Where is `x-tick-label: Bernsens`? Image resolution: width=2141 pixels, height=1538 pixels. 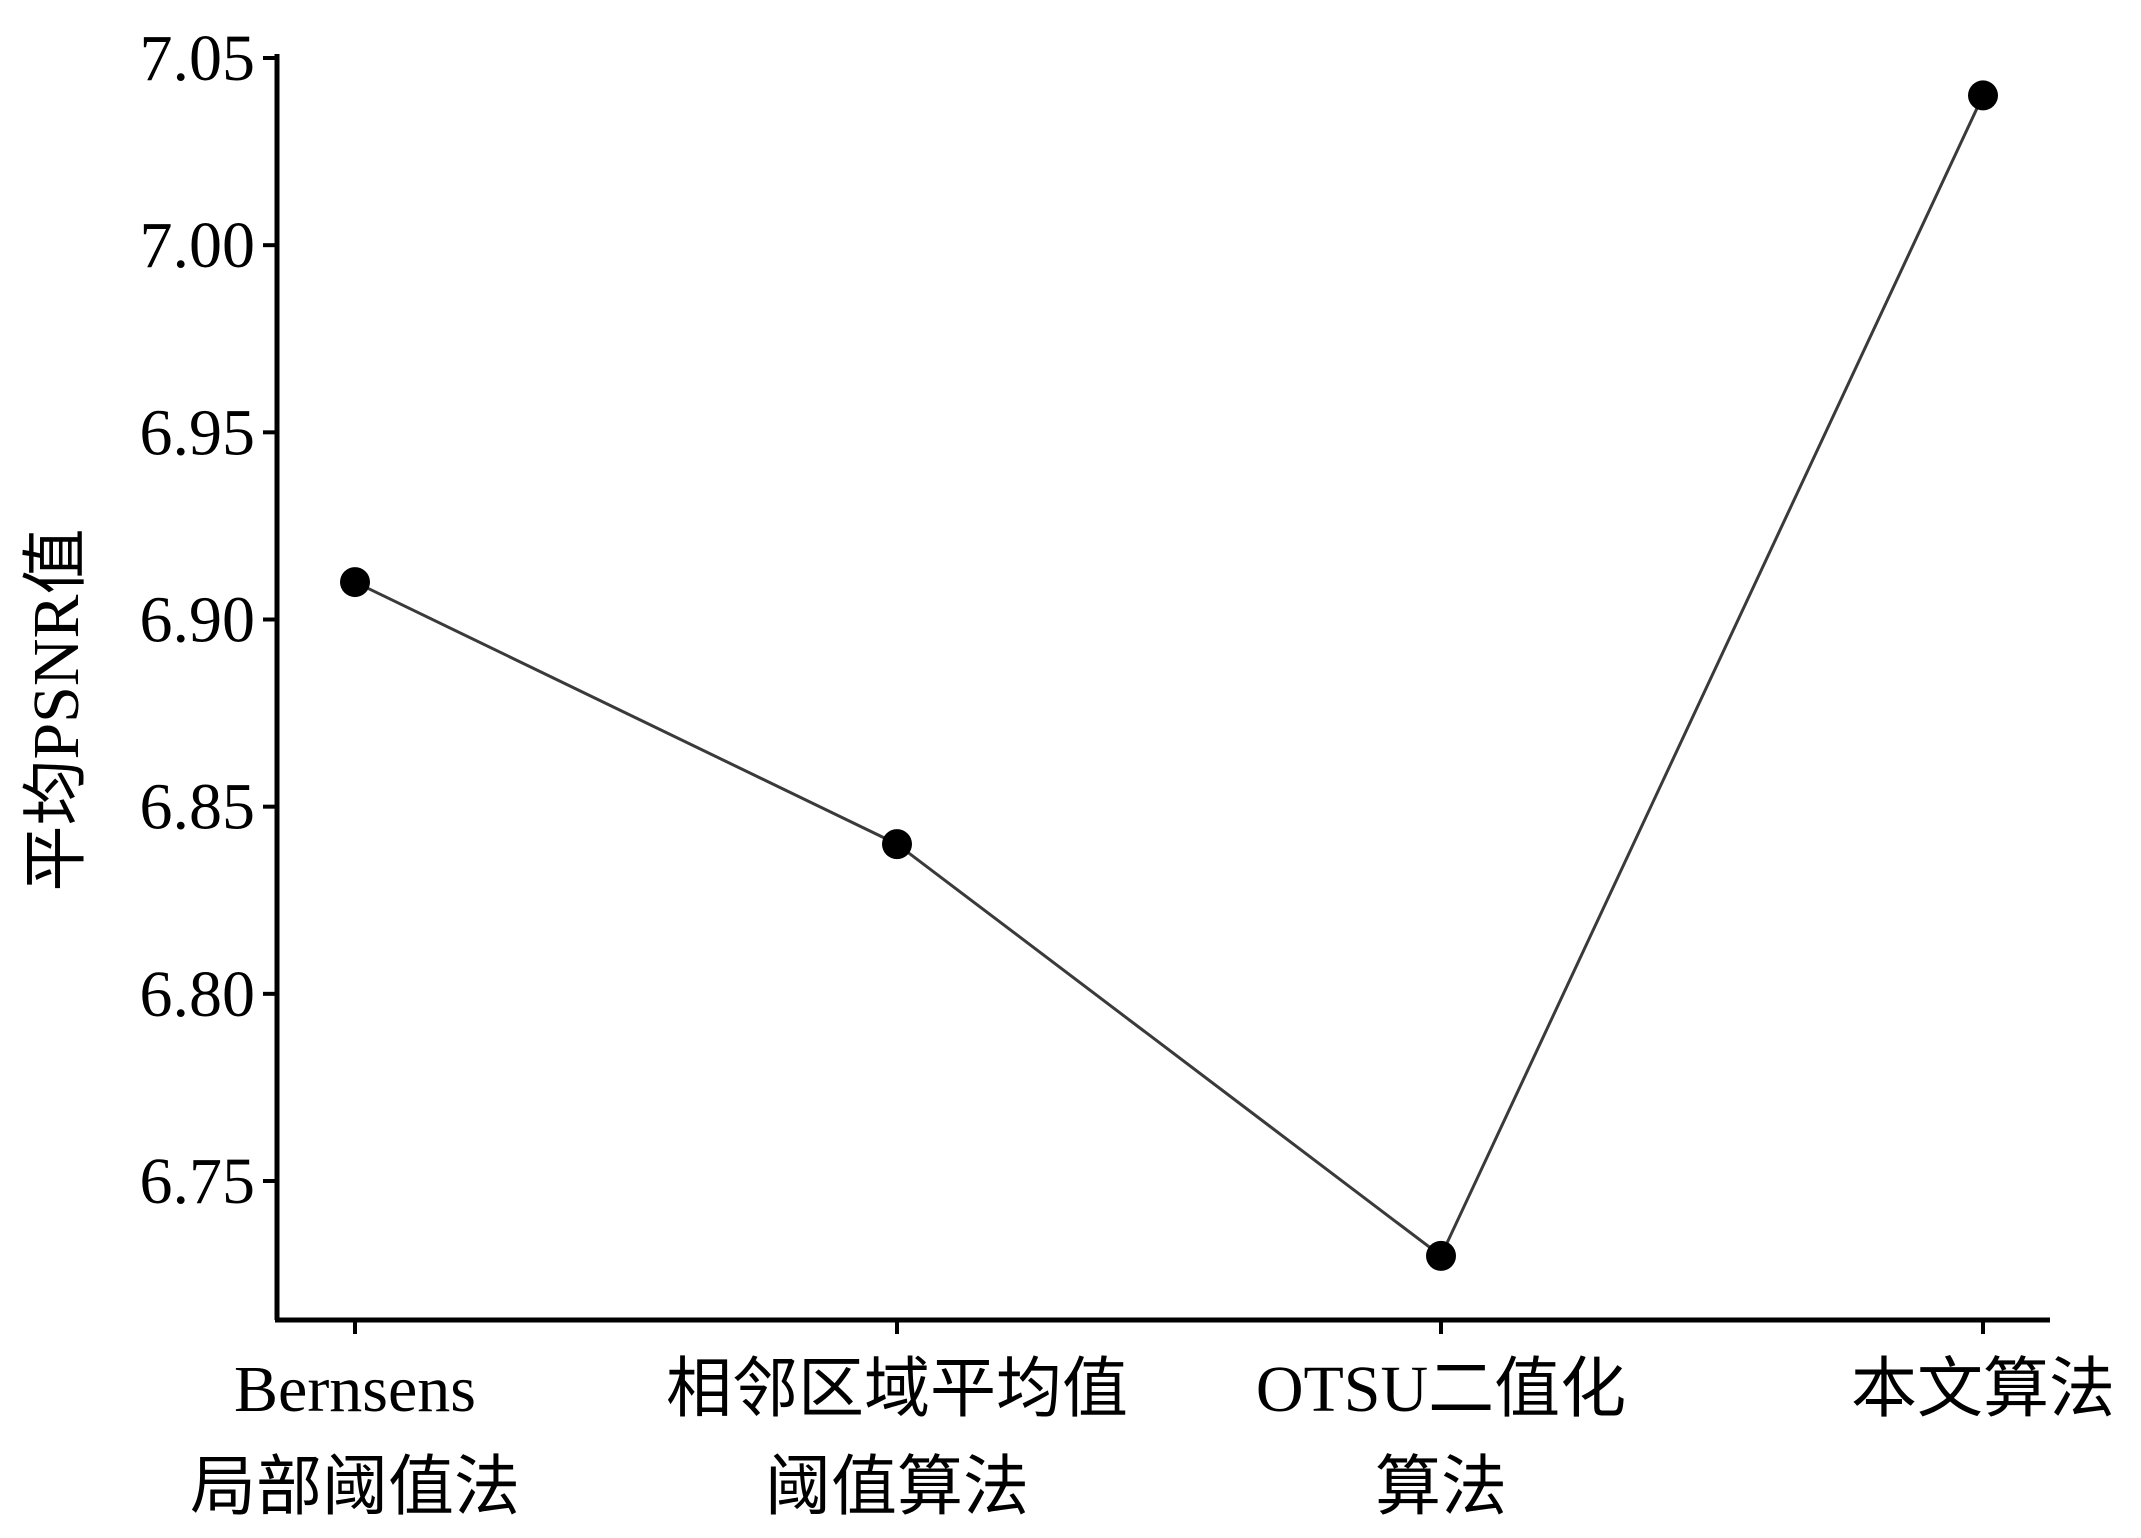 x-tick-label: Bernsens is located at coordinates (355, 1389).